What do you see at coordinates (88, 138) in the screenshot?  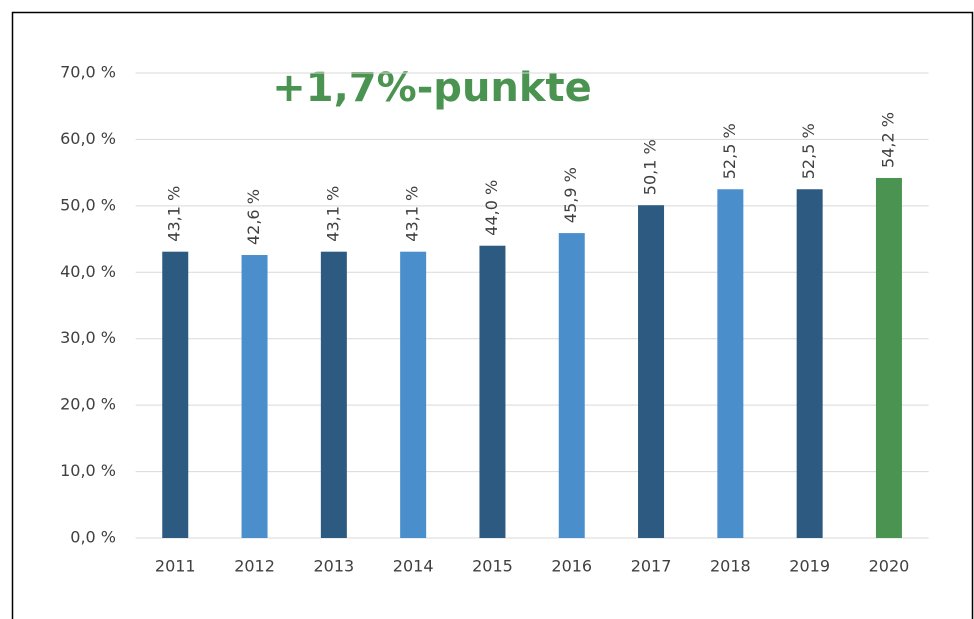 I see `y-tick-label: 60,0 %` at bounding box center [88, 138].